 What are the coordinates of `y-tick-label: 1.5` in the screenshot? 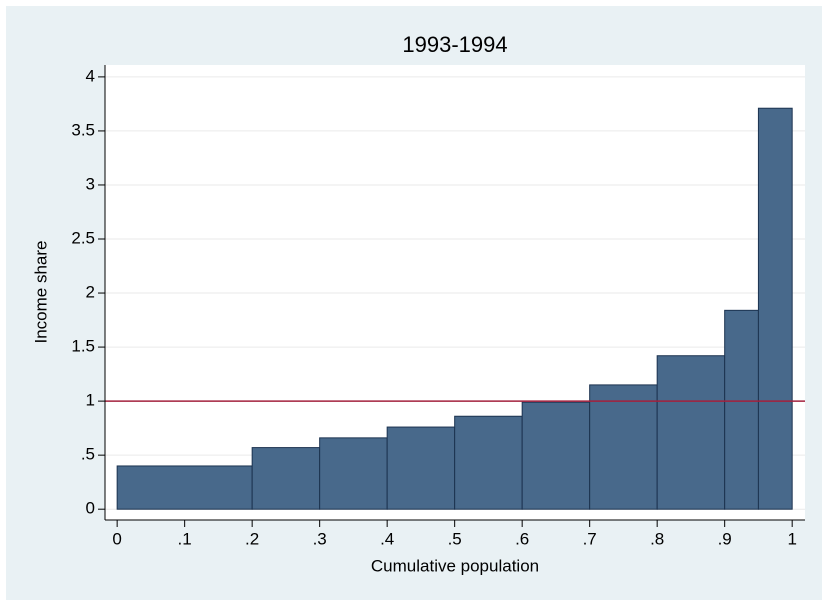 It's located at (83, 346).